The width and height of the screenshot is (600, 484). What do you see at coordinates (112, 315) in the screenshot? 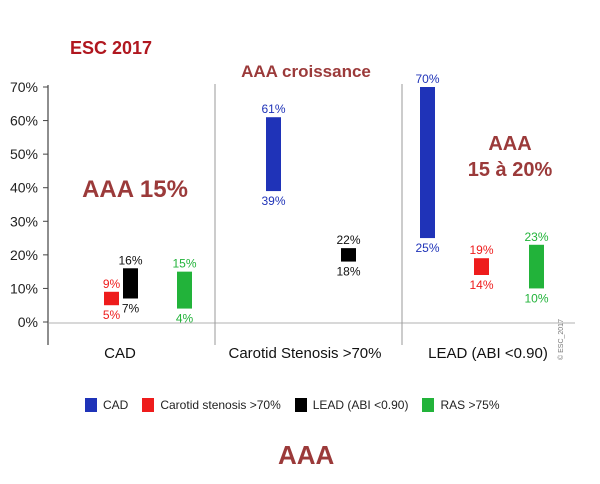
I see `data-label-low: 5%` at bounding box center [112, 315].